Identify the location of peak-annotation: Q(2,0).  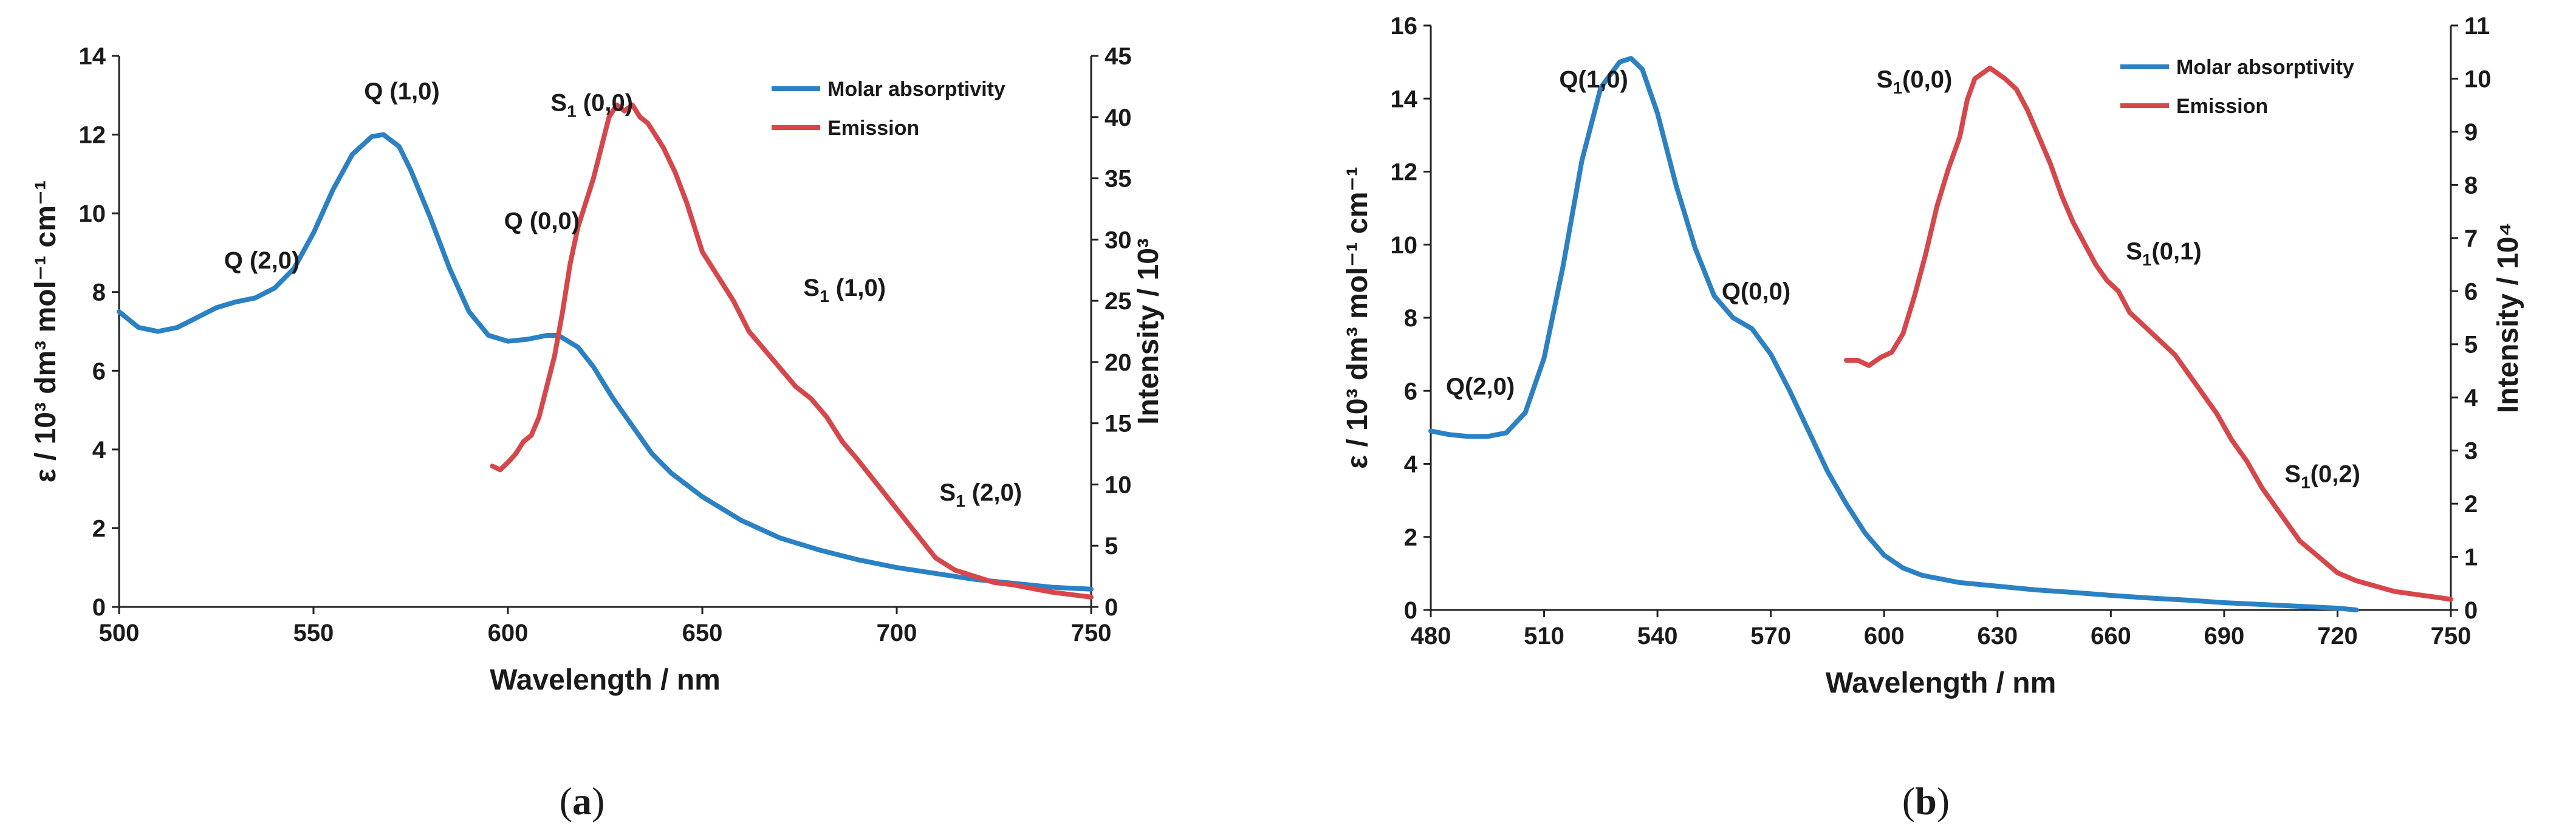
(1480, 386).